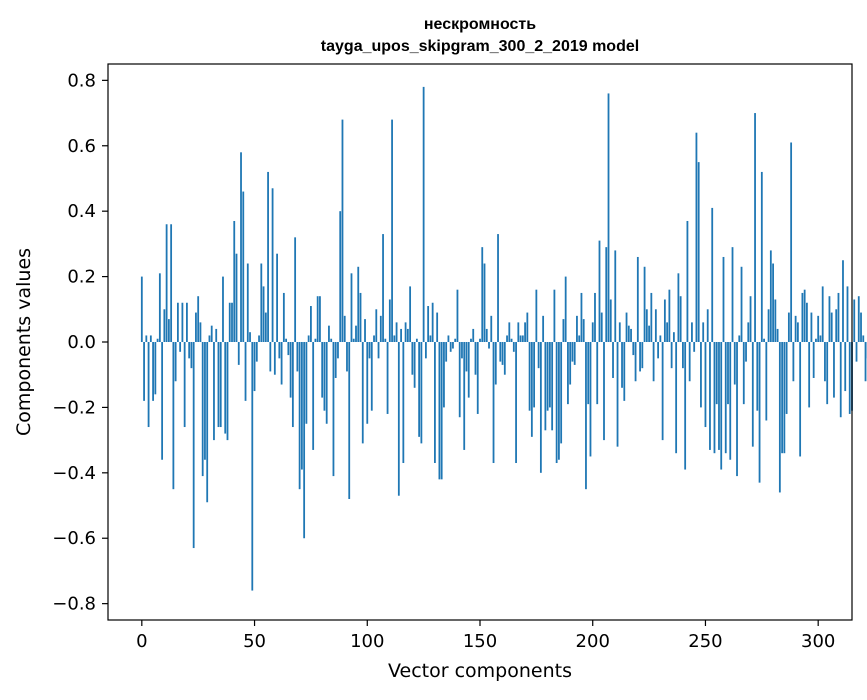  What do you see at coordinates (74, 473) in the screenshot?
I see `y-tick-label: −0.4` at bounding box center [74, 473].